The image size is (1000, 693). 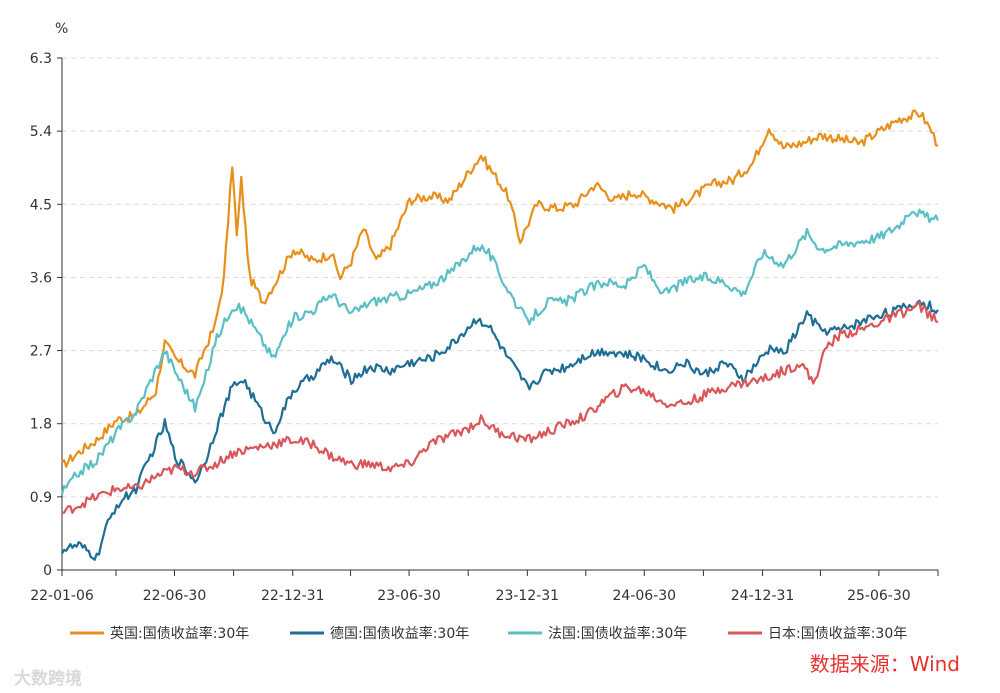 I want to click on x-tick-label: 22-06-30, so click(x=175, y=596).